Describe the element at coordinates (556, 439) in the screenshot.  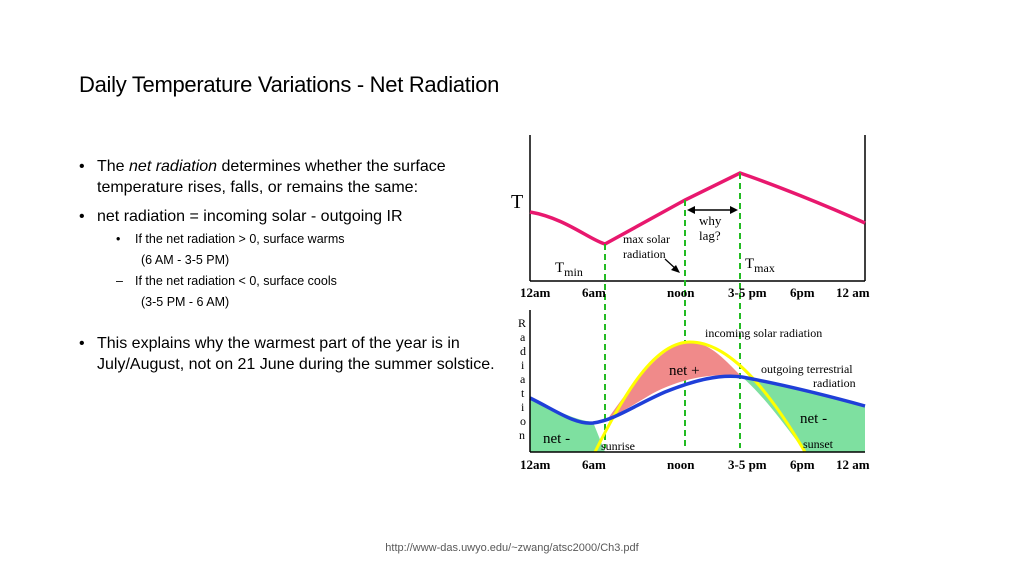
I see `net-negative-label-left: net -` at that location.